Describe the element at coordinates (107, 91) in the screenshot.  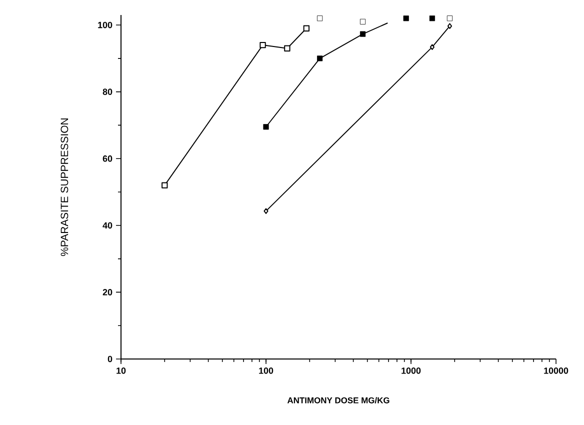
I see `y-tick-label: 80` at that location.